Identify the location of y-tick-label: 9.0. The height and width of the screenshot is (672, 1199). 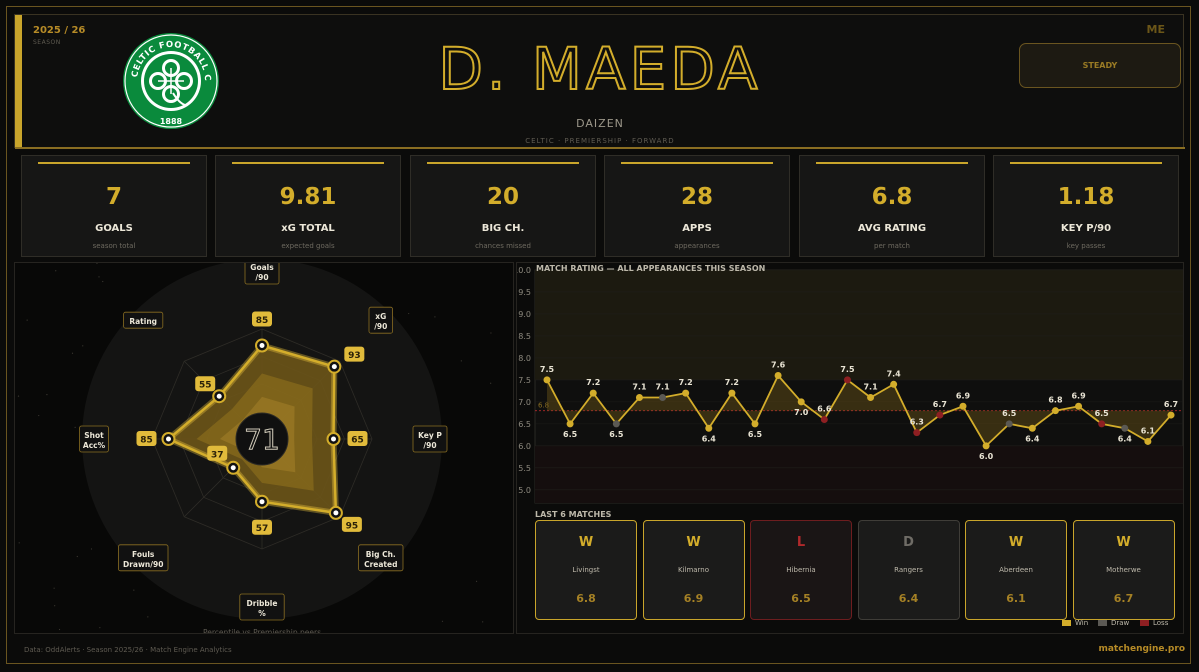
(524, 314).